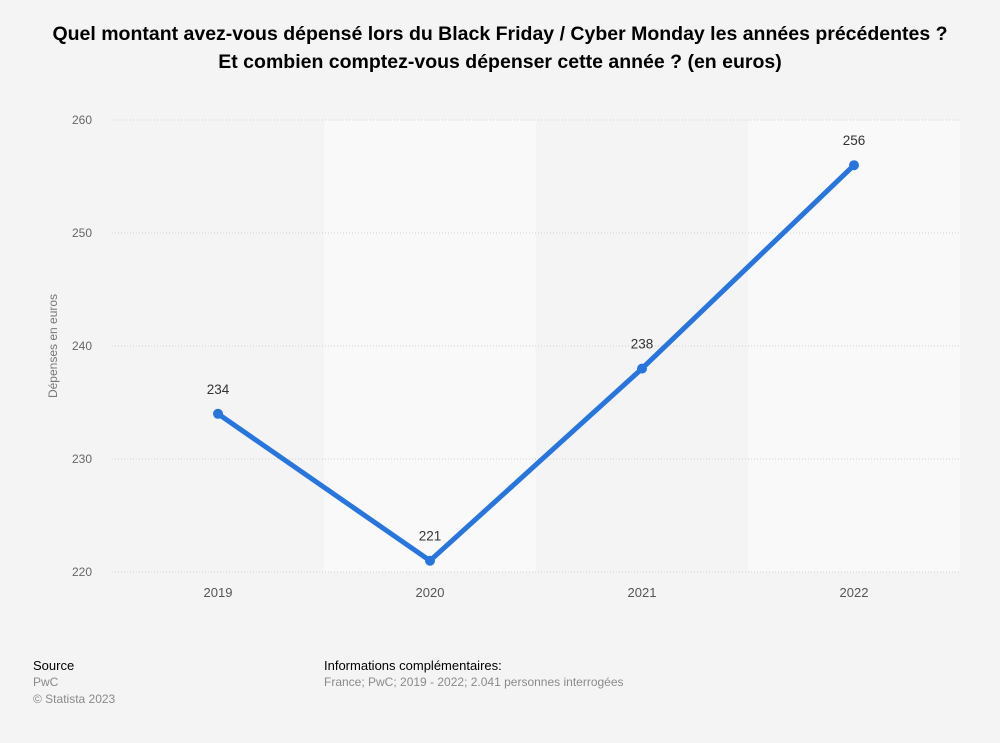 The width and height of the screenshot is (1000, 743). Describe the element at coordinates (854, 140) in the screenshot. I see `data-label: 256` at that location.